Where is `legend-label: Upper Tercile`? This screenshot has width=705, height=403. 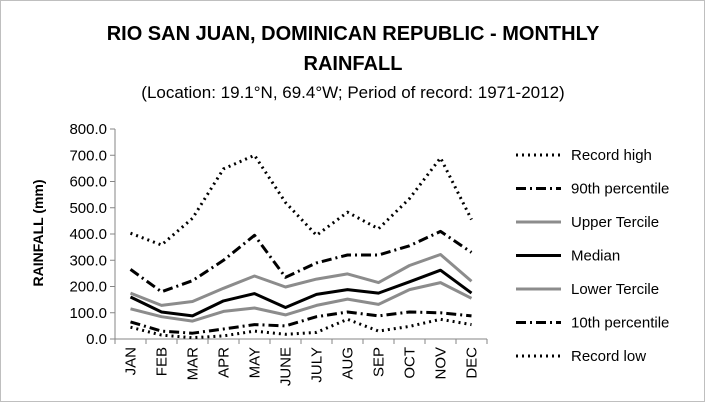 legend-label: Upper Tercile is located at coordinates (615, 222).